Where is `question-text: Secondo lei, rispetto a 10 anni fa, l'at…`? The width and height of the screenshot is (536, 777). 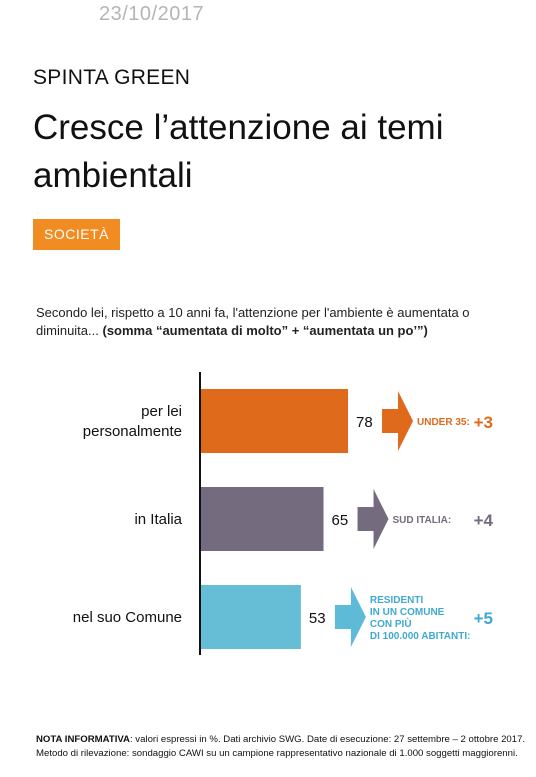
question-text: Secondo lei, rispetto a 10 anni fa, l'at… is located at coordinates (253, 321).